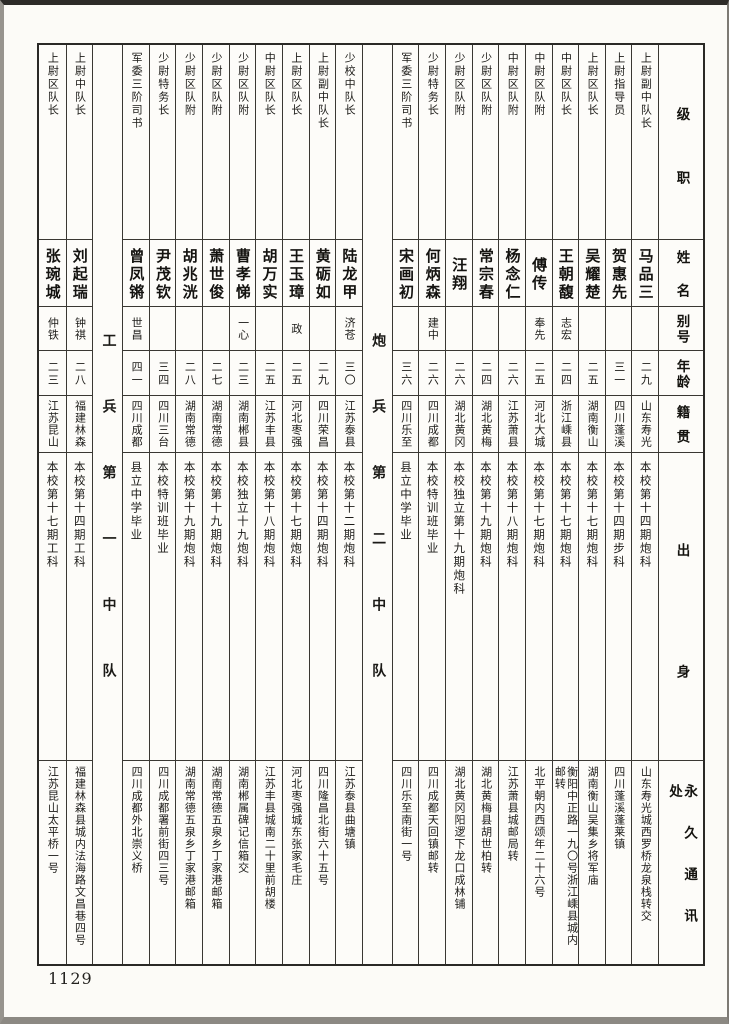  I want to click on permanent-address-cell-text: 河北枣强城东张家毛庄, so click(296, 826).